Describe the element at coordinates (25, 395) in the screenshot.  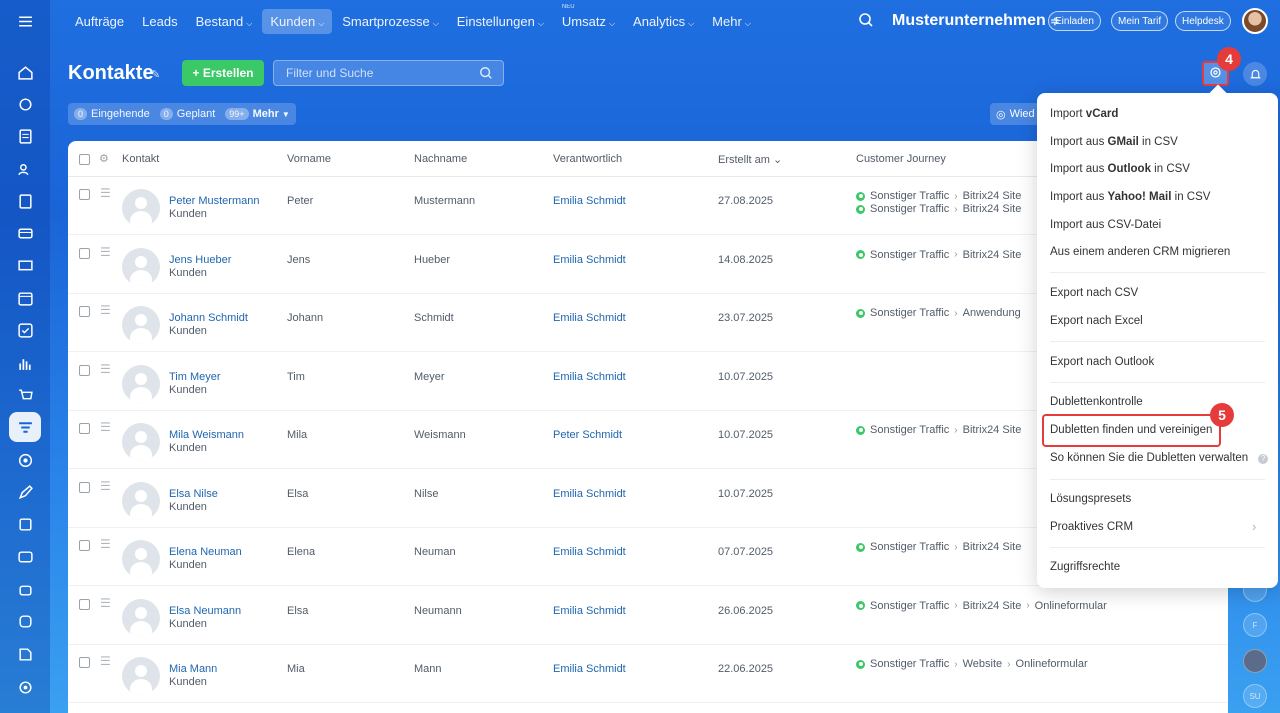
I see `cart-icon` at that location.